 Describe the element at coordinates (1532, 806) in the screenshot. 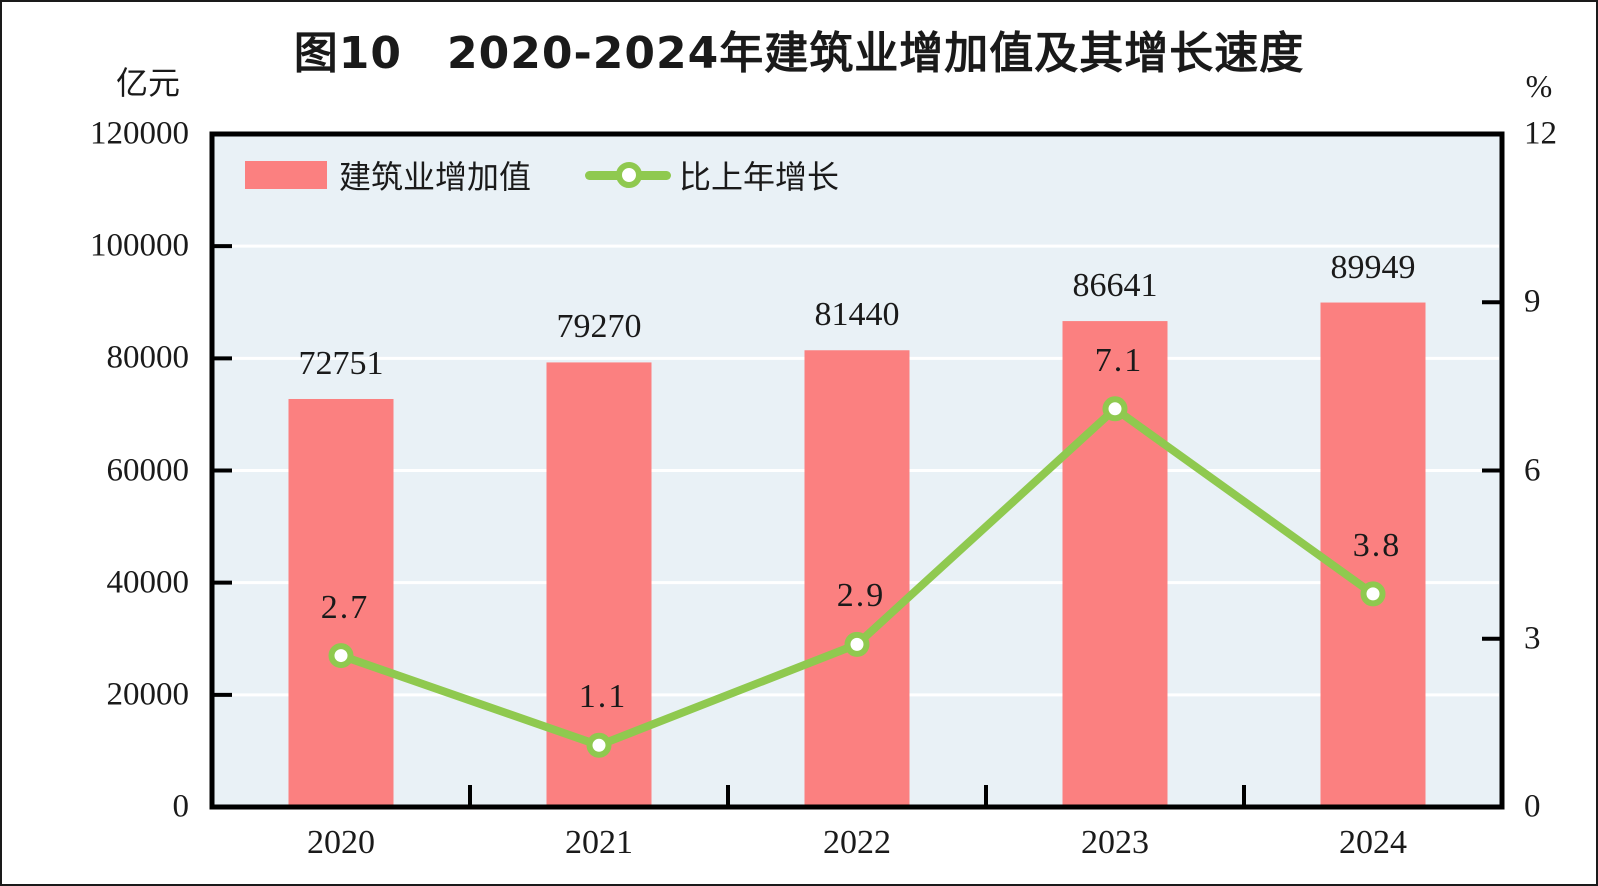

I see `right-axis-tick-label: 0` at that location.